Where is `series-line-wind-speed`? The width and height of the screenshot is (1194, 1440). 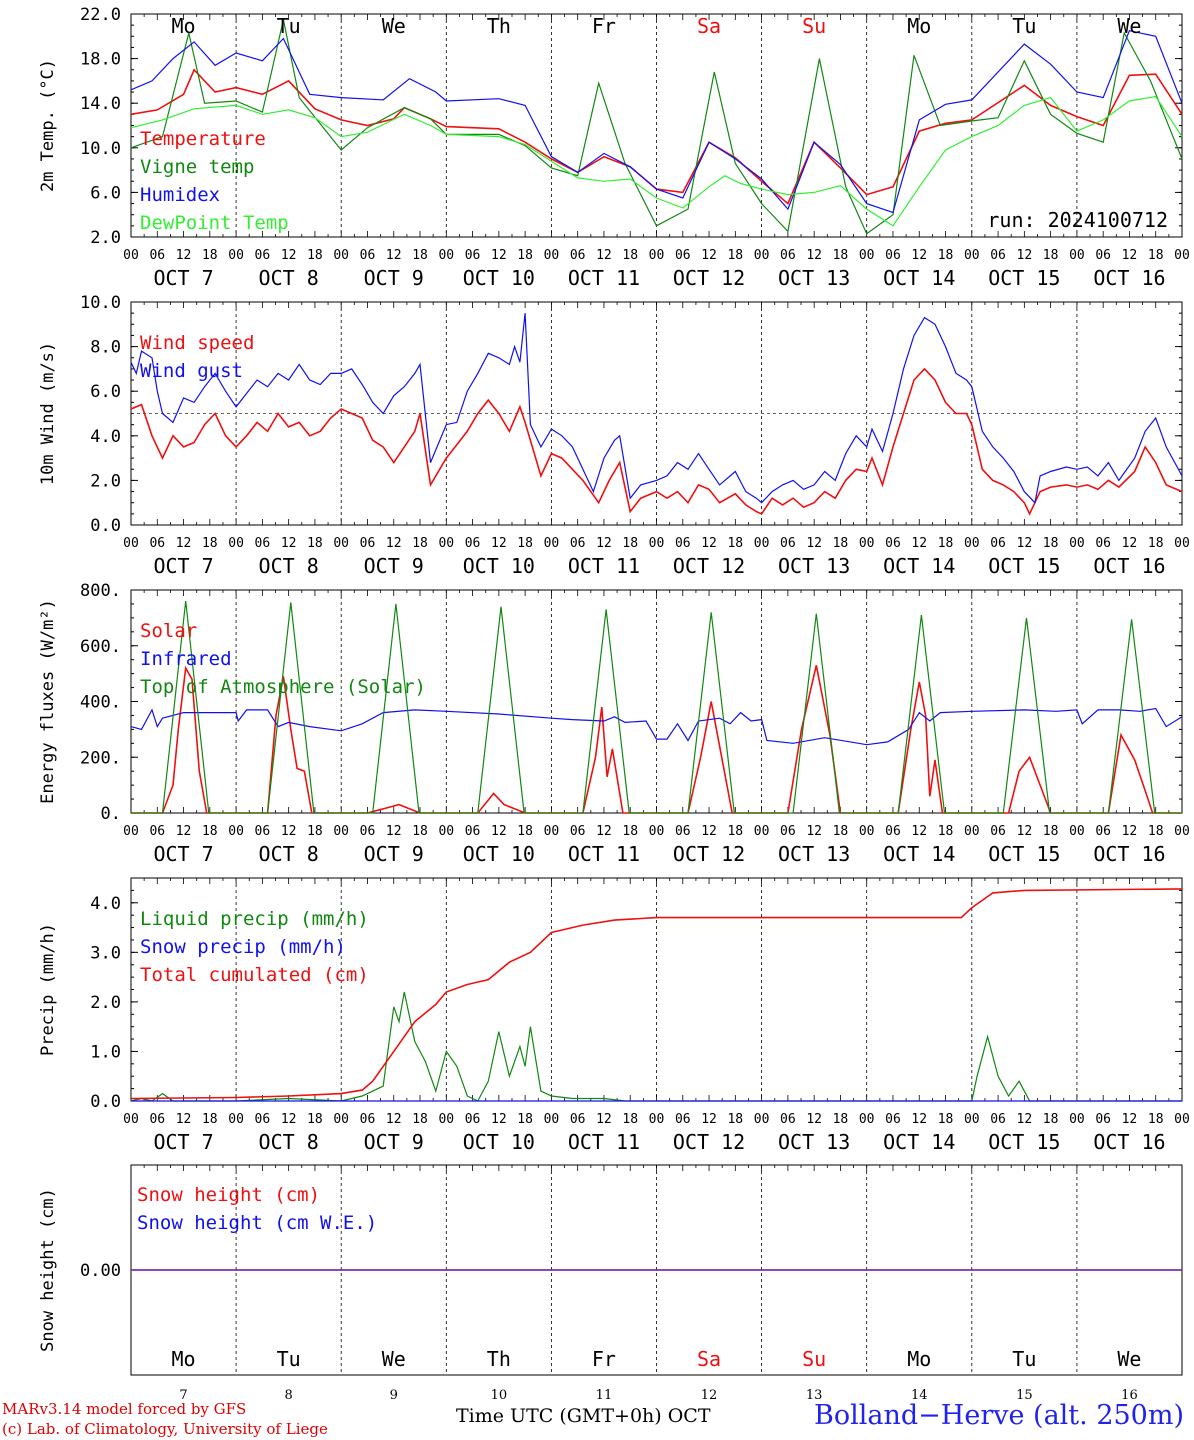
series-line-wind-speed is located at coordinates (656, 441).